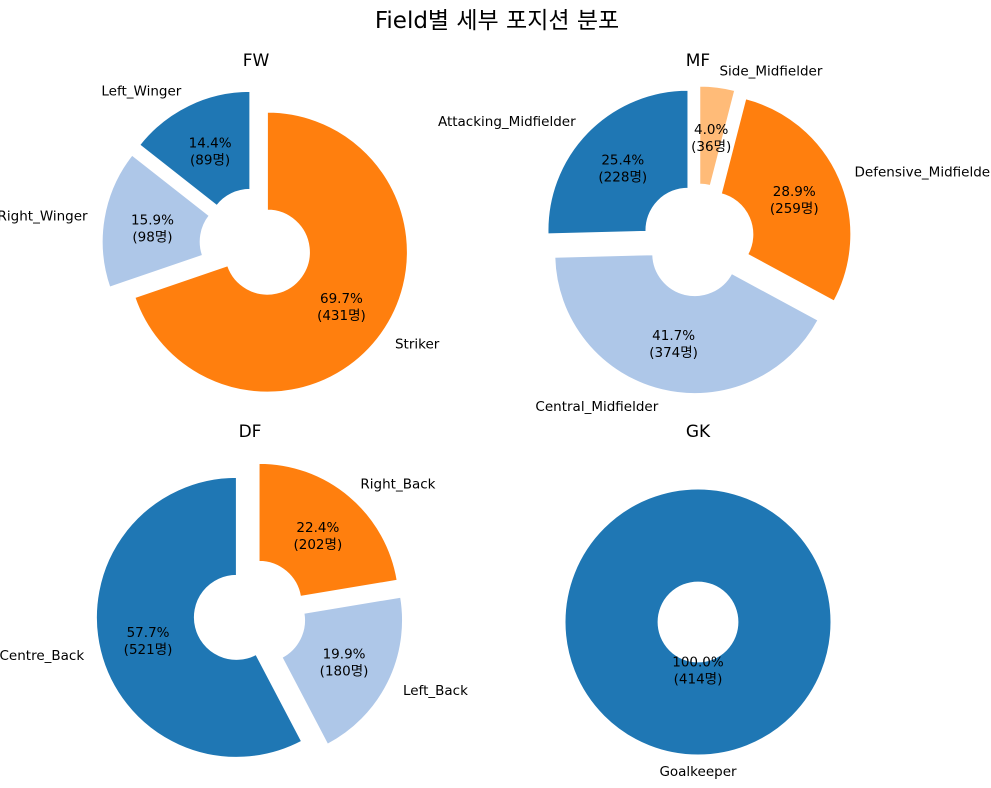  Describe the element at coordinates (770, 72) in the screenshot. I see `slice-label: Side_Midfielder` at that location.